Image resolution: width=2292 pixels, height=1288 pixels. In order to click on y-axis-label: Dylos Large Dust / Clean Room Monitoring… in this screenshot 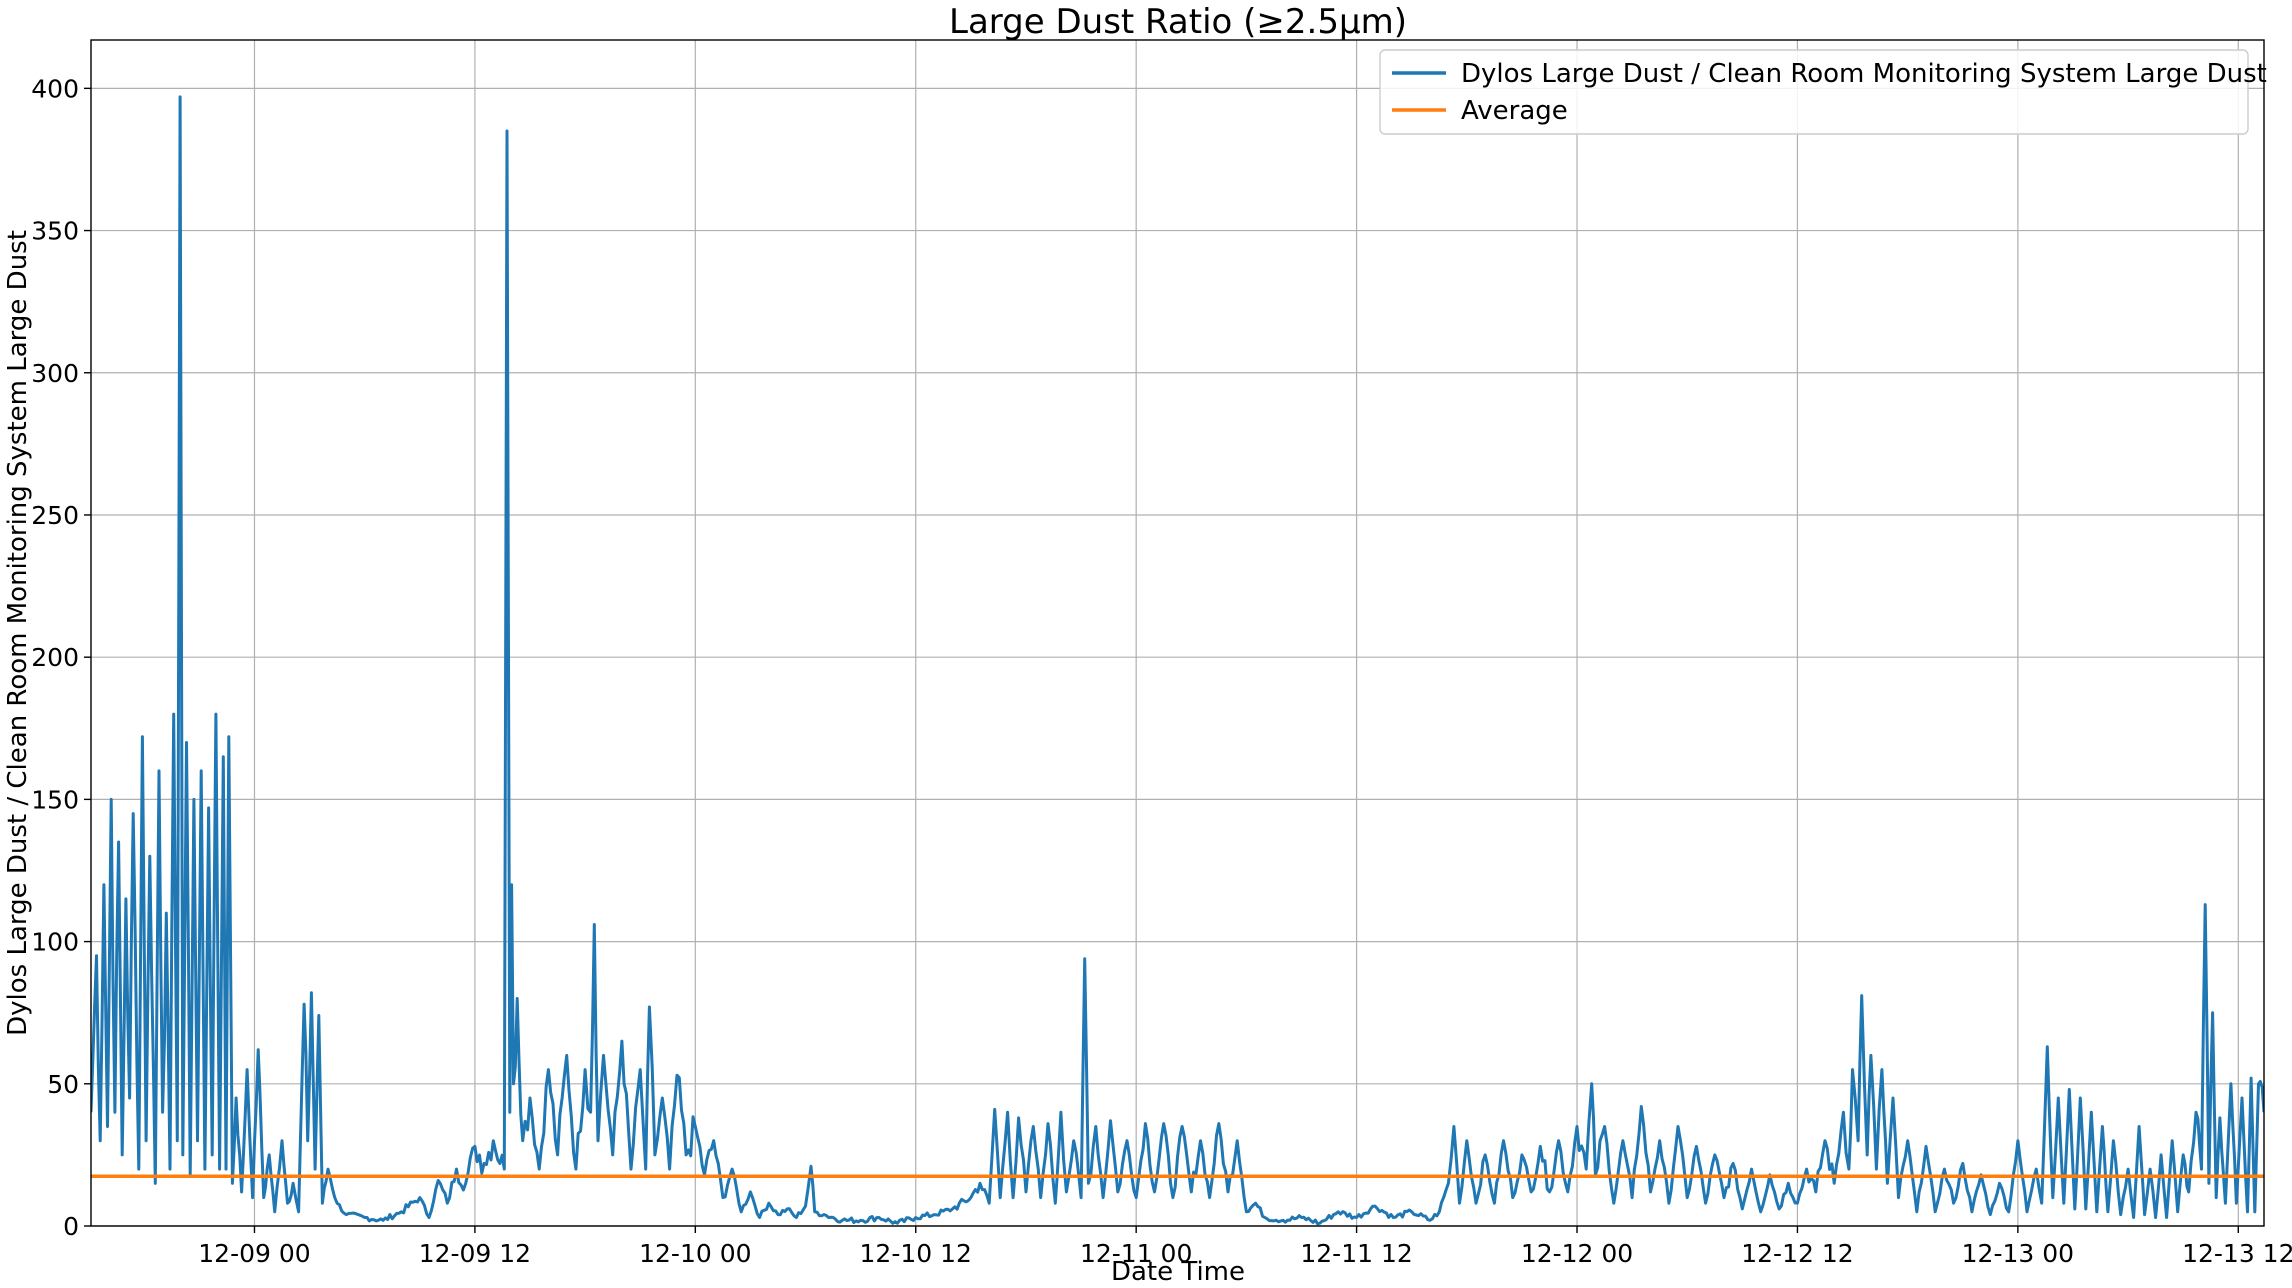, I will do `click(18, 633)`.